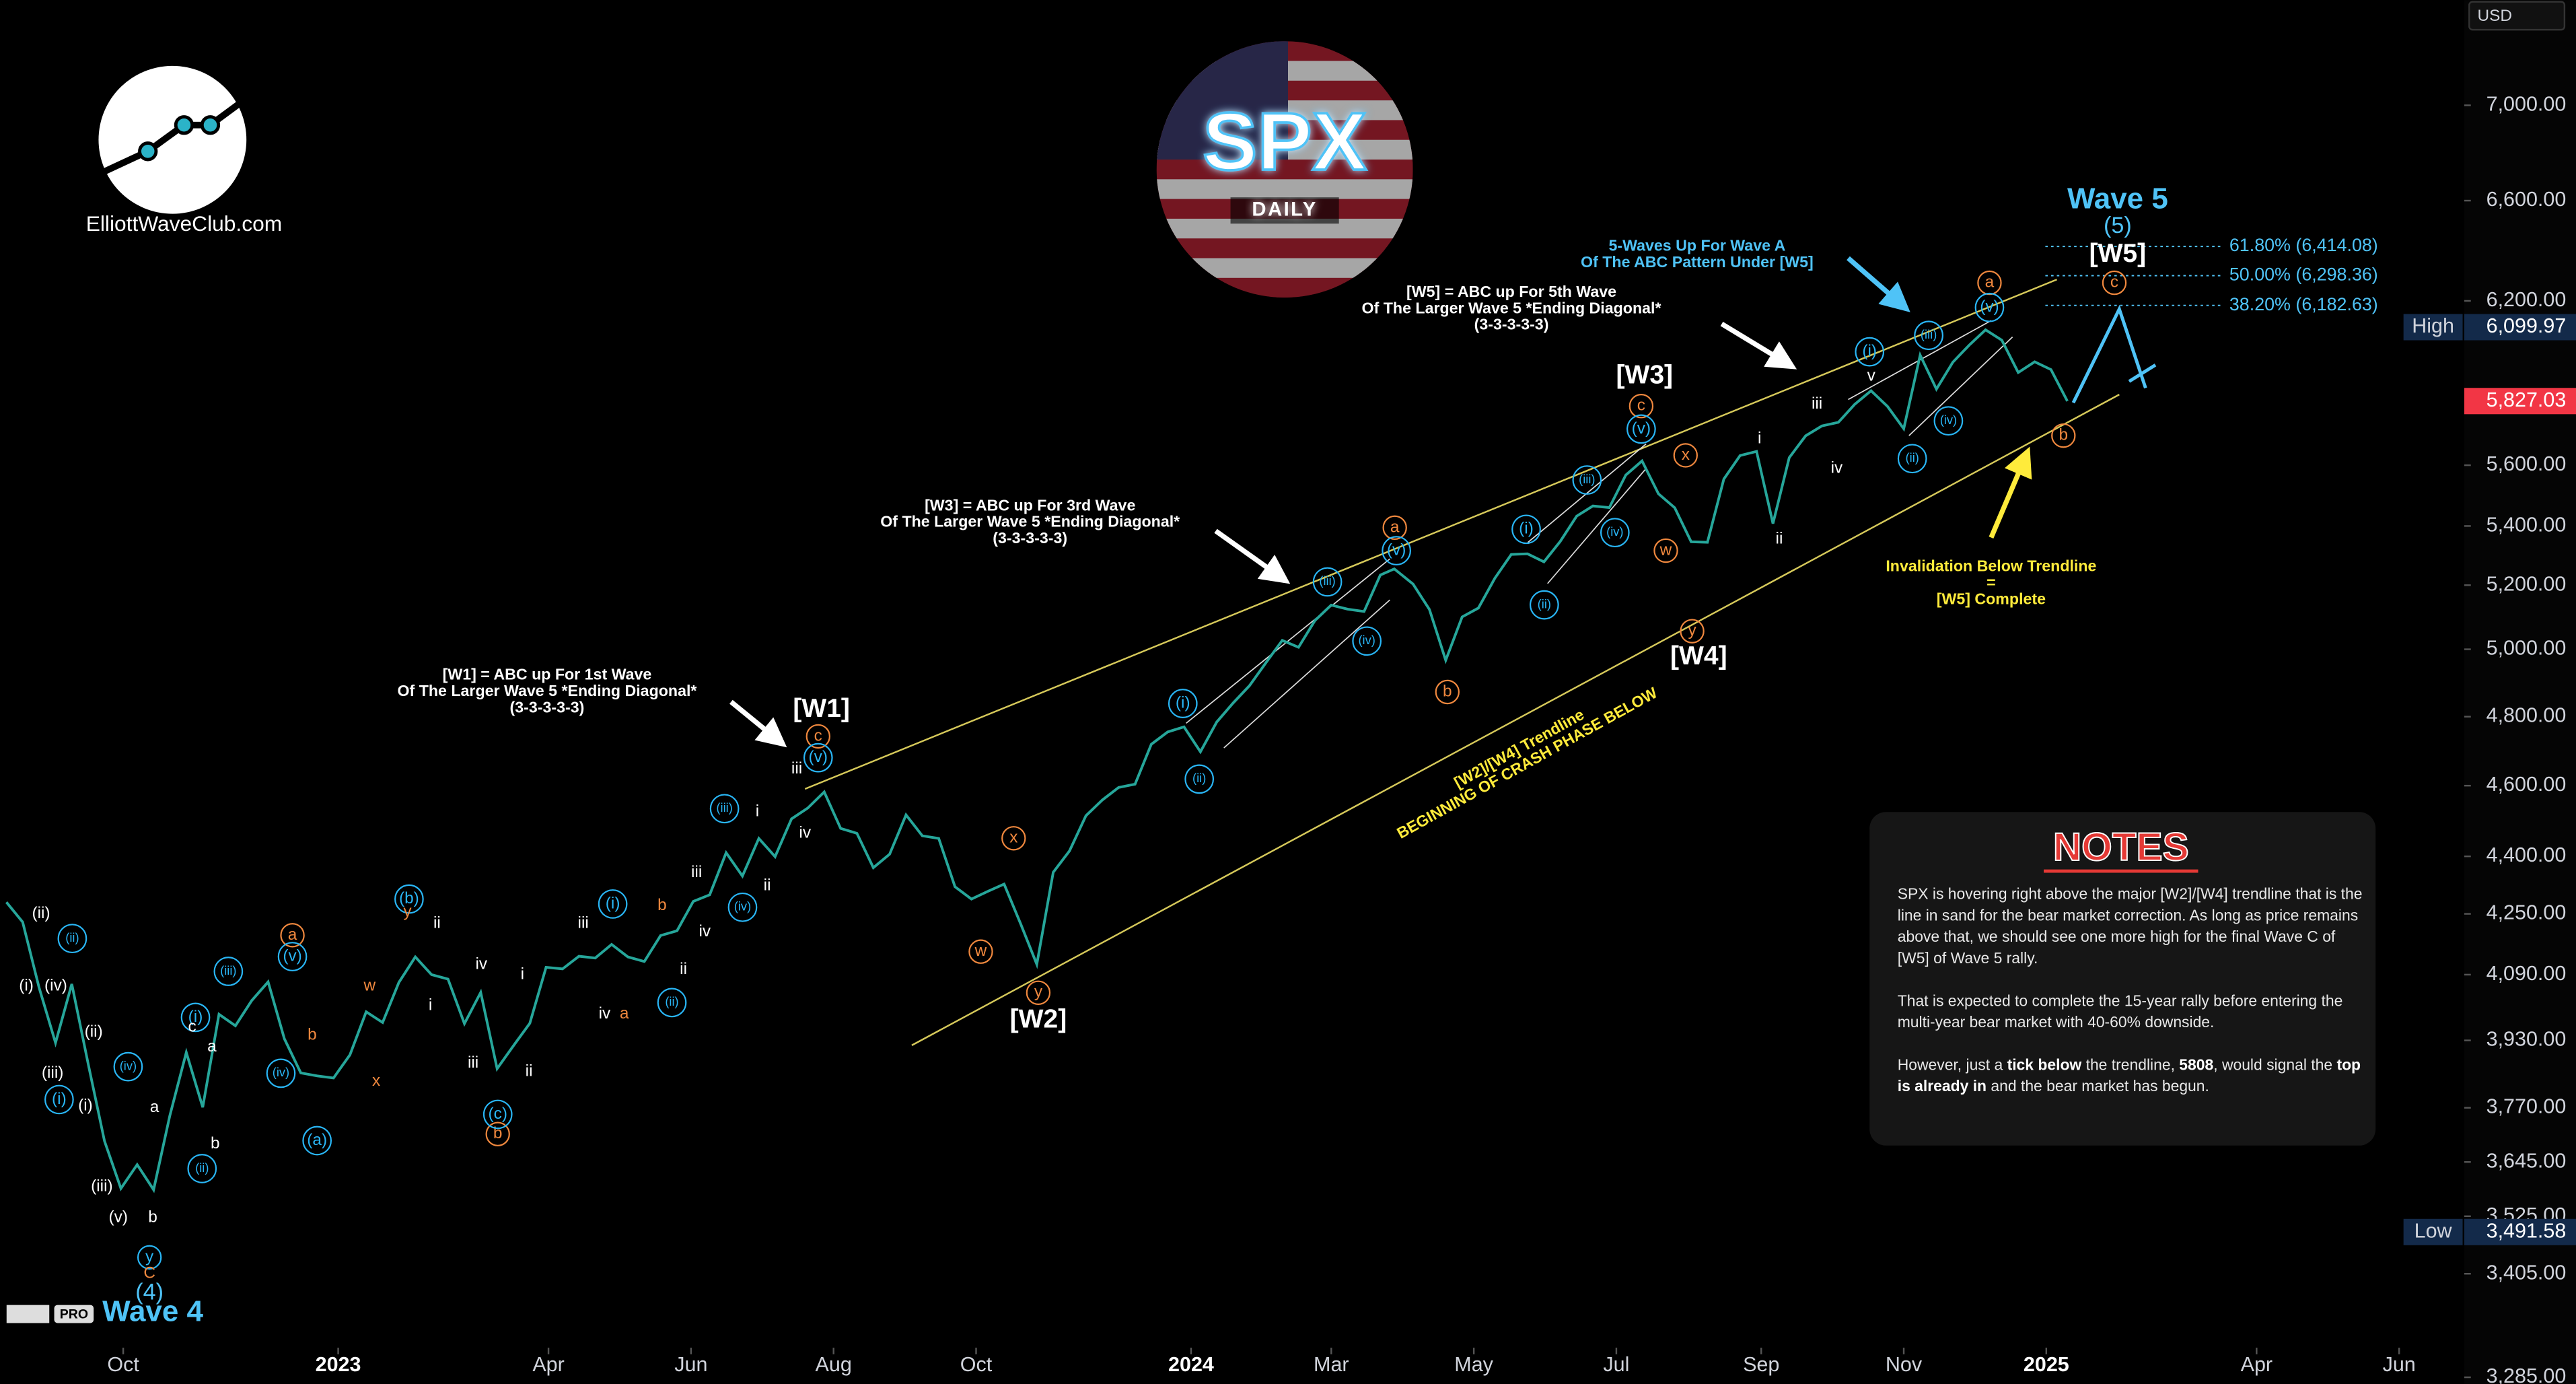  What do you see at coordinates (1761, 1364) in the screenshot?
I see `x-tick-label: Sep` at bounding box center [1761, 1364].